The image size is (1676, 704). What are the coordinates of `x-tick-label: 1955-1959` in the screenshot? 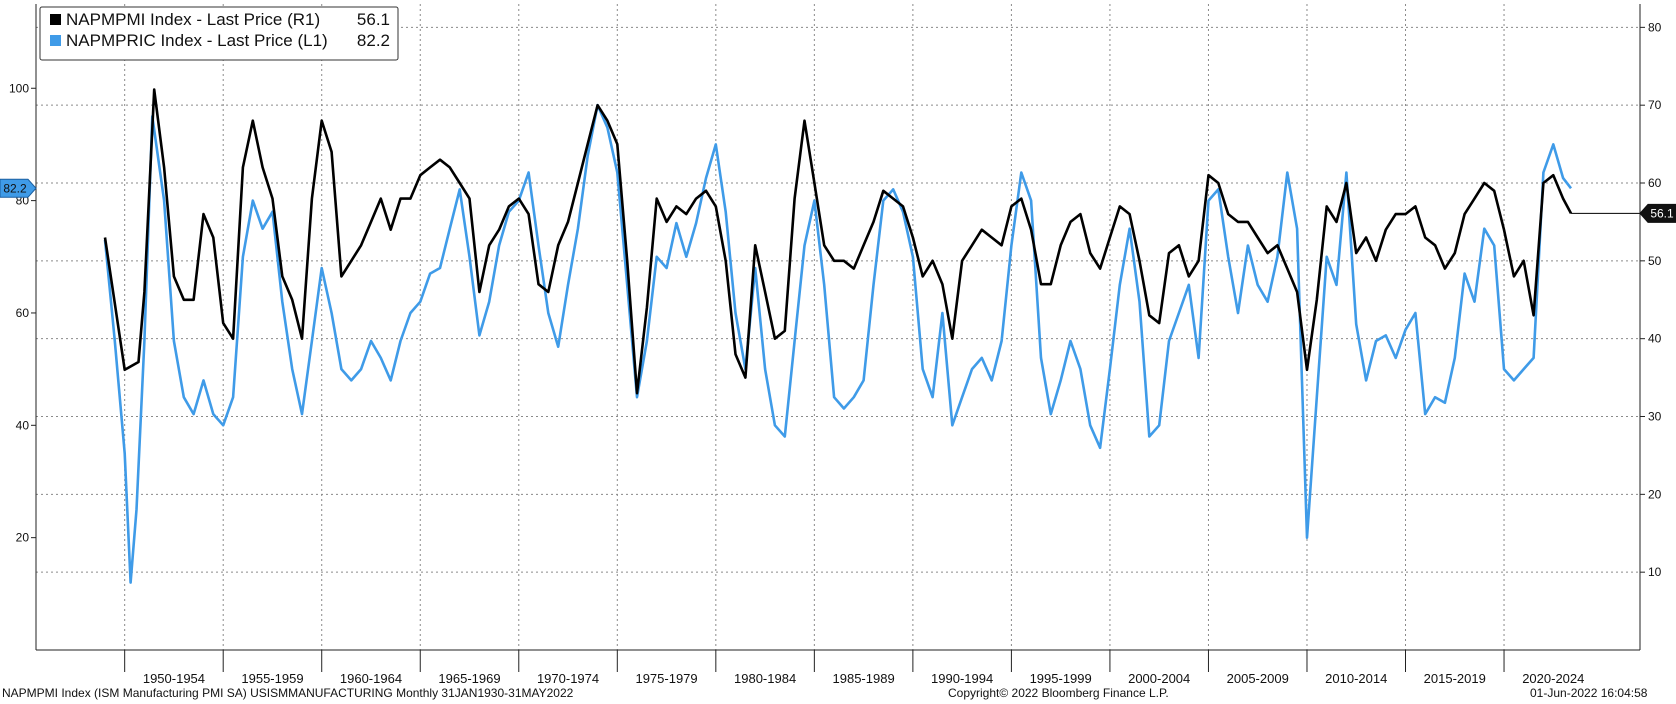 It's located at (272, 678).